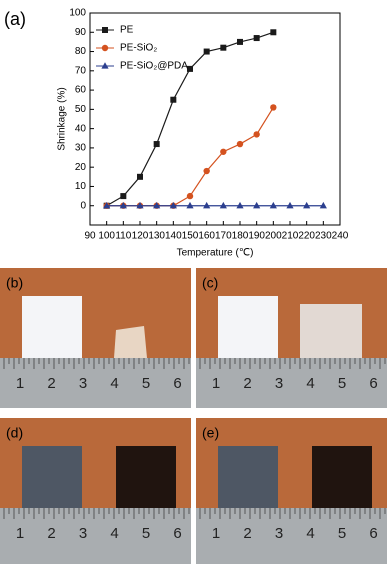 The image size is (387, 564). What do you see at coordinates (210, 283) in the screenshot?
I see `panel-label: (c)` at bounding box center [210, 283].